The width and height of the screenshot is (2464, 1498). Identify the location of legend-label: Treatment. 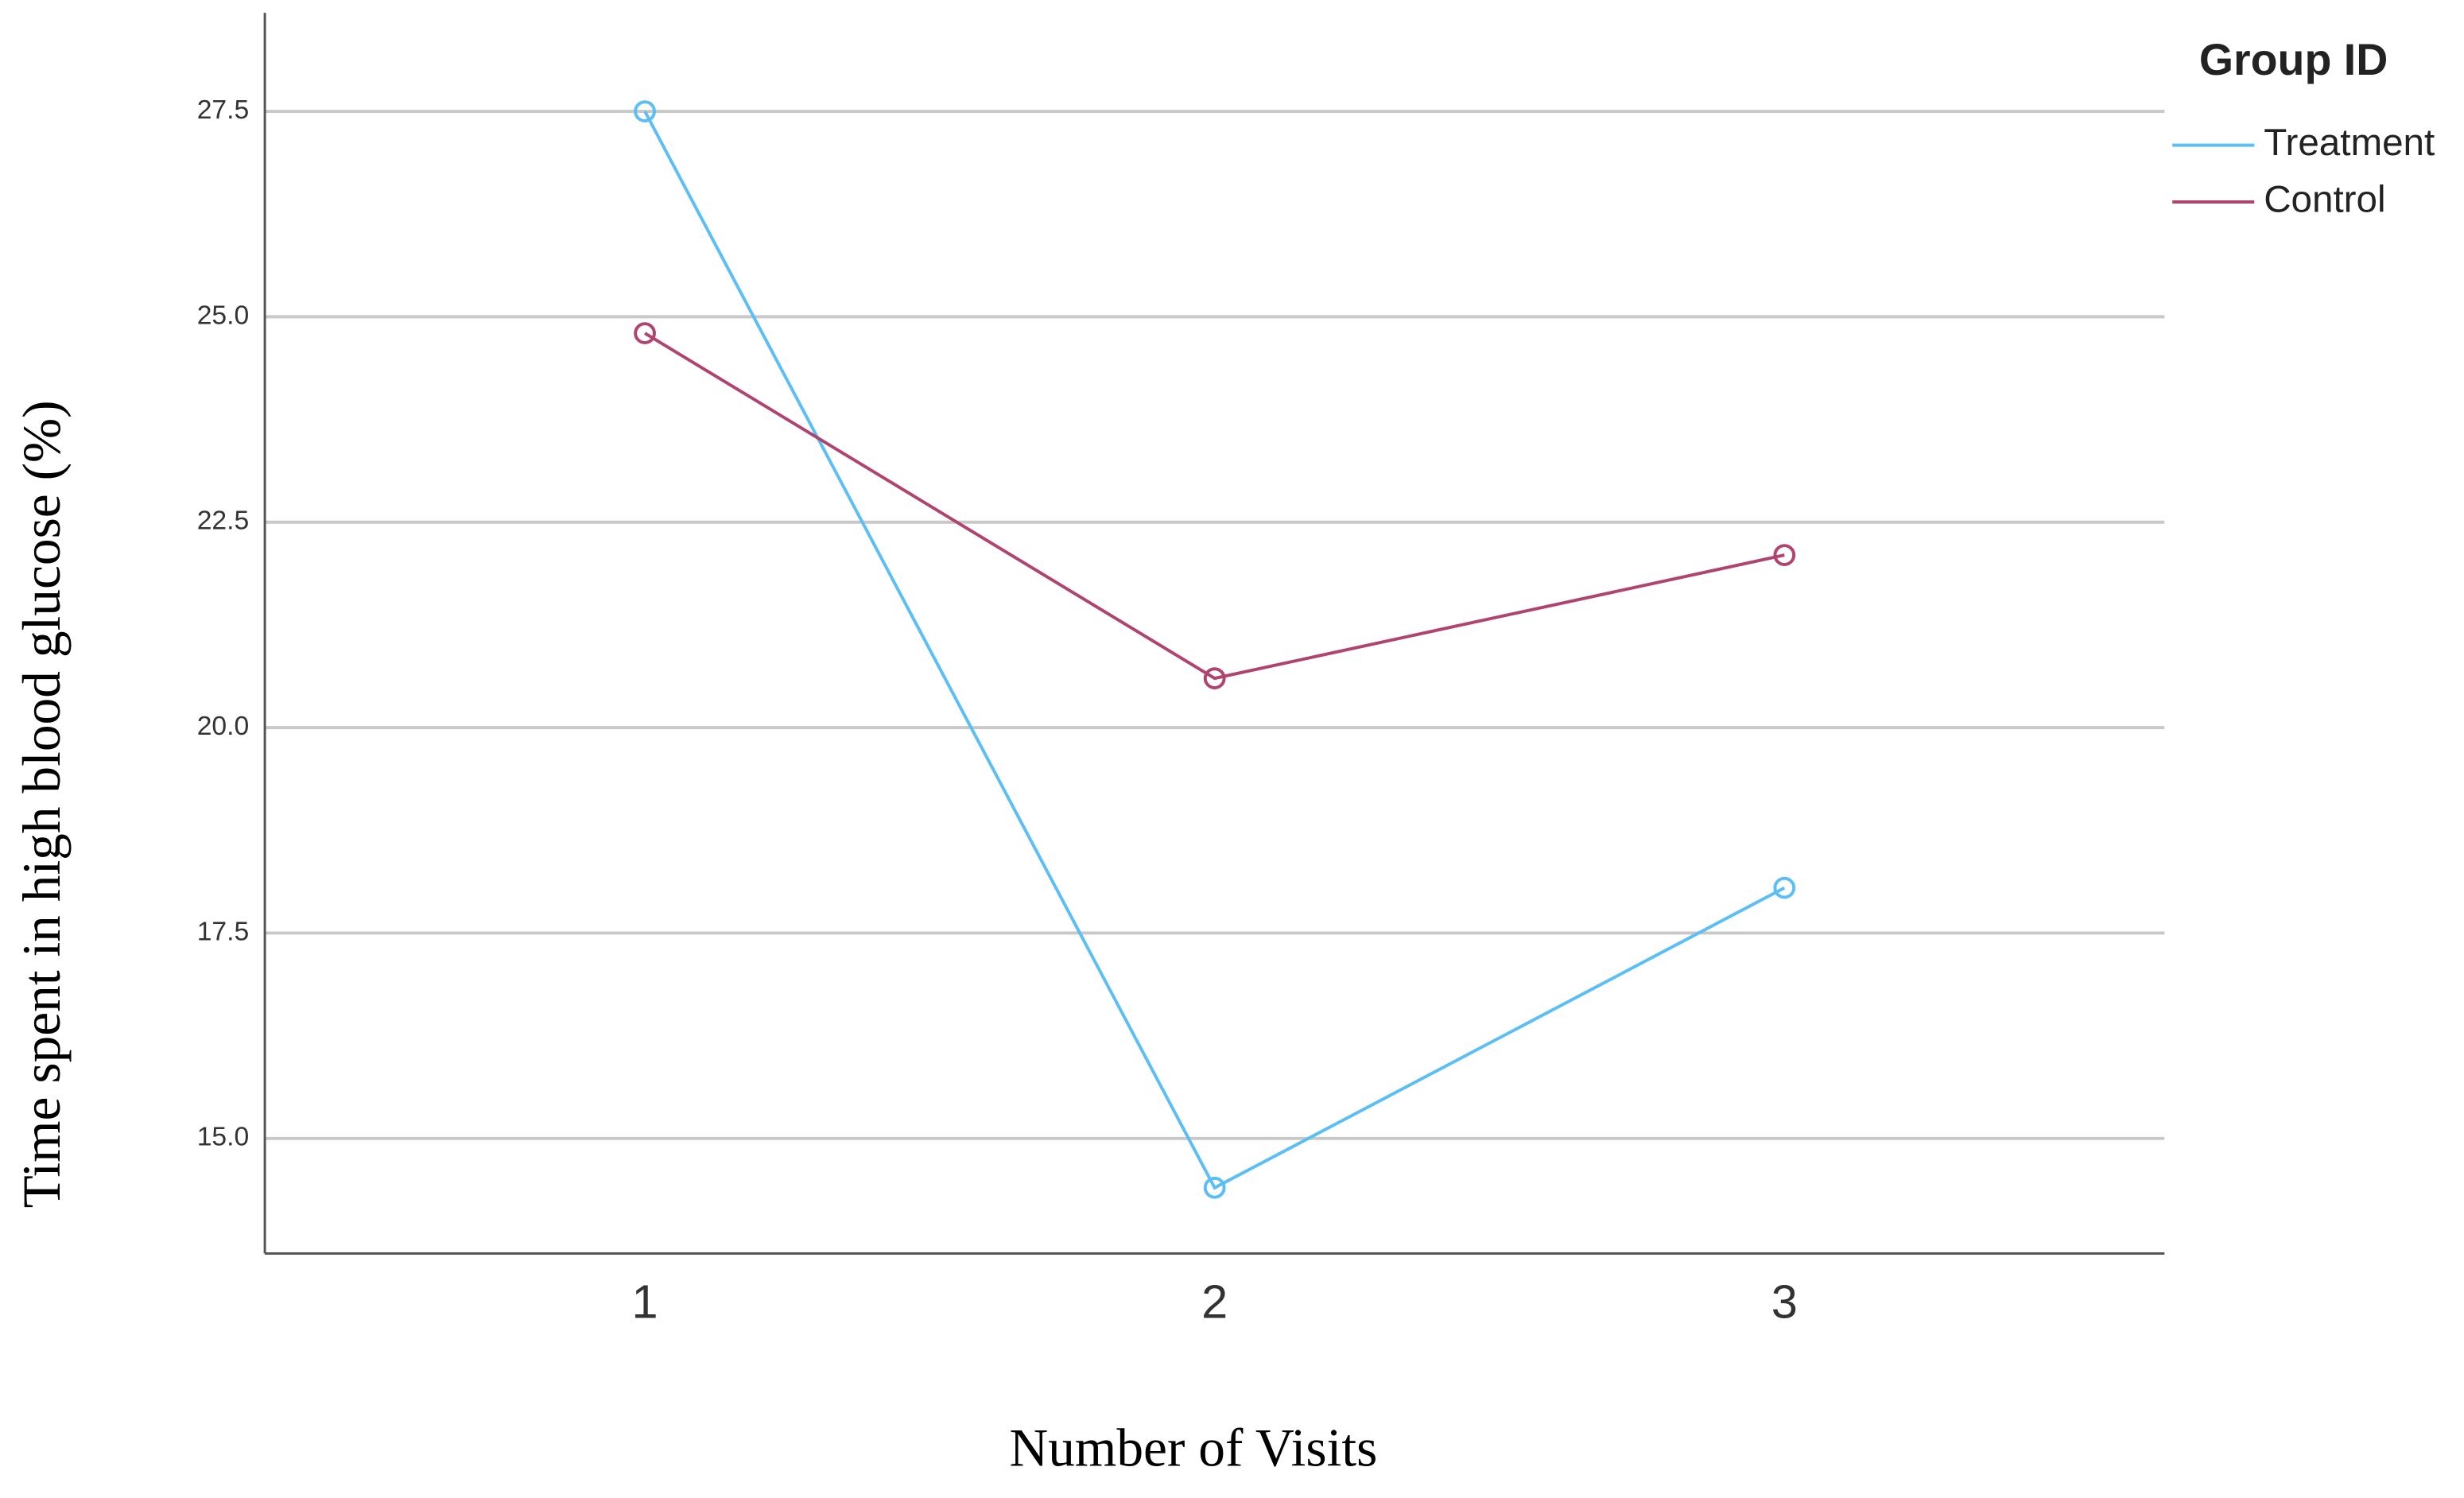
(2349, 143).